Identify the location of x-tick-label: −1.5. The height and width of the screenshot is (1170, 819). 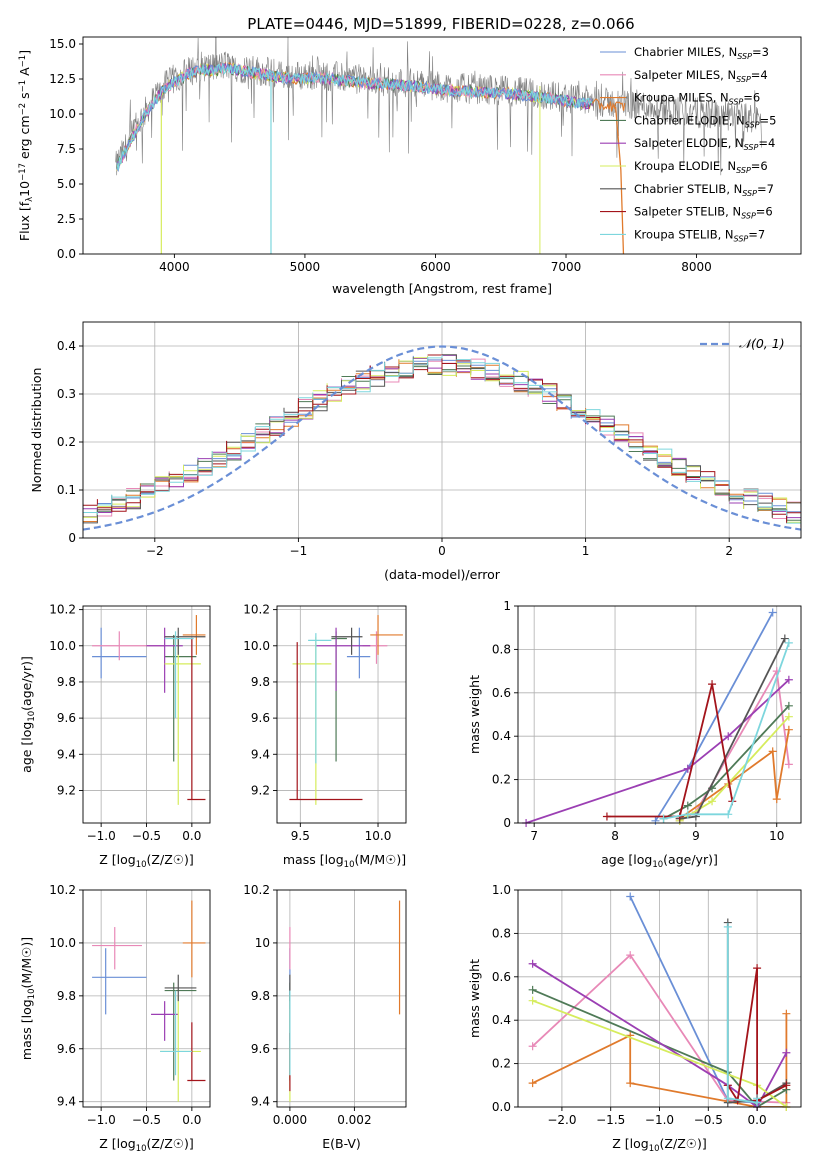
(610, 1120).